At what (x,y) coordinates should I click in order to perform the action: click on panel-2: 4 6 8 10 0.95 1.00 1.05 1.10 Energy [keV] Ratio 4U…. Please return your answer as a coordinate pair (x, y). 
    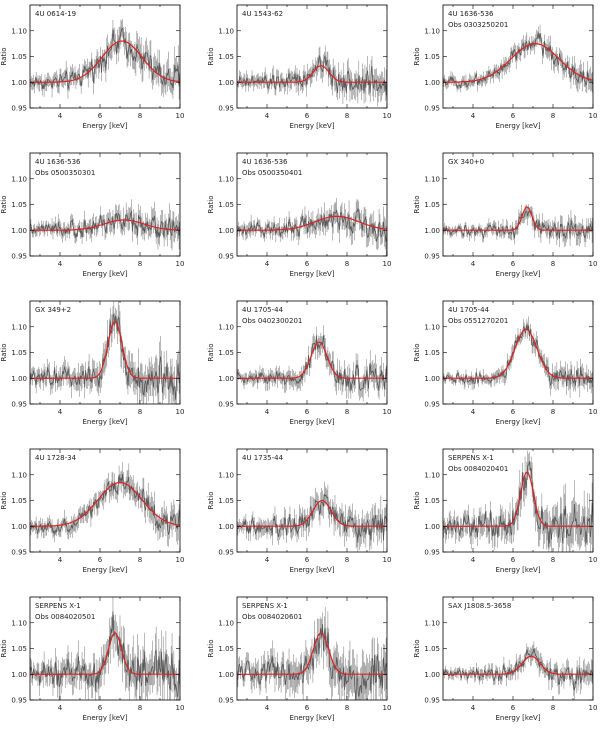
    Looking at the image, I should click on (299, 67).